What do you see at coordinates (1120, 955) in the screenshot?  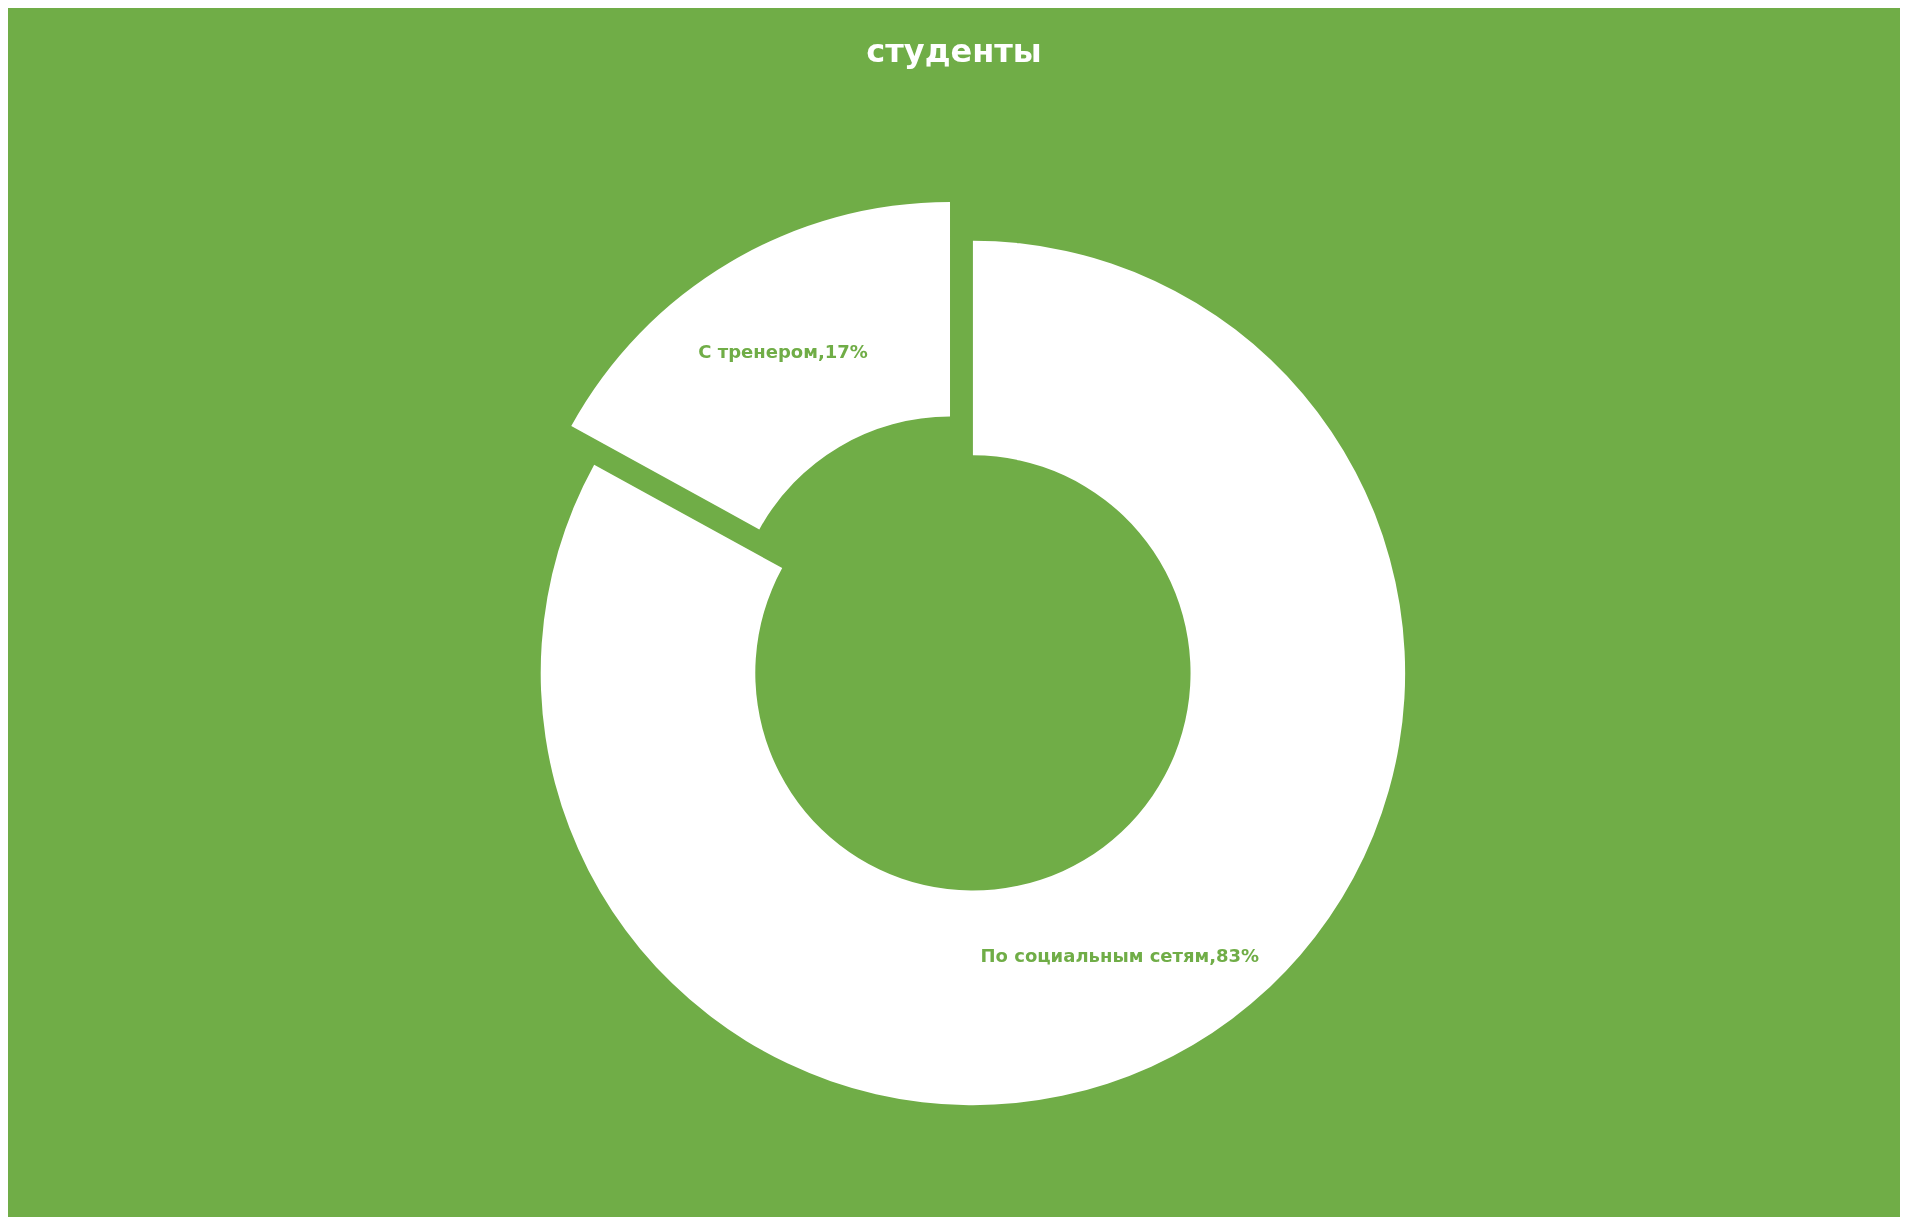 I see `slice-label: По социальным сетям,83%` at bounding box center [1120, 955].